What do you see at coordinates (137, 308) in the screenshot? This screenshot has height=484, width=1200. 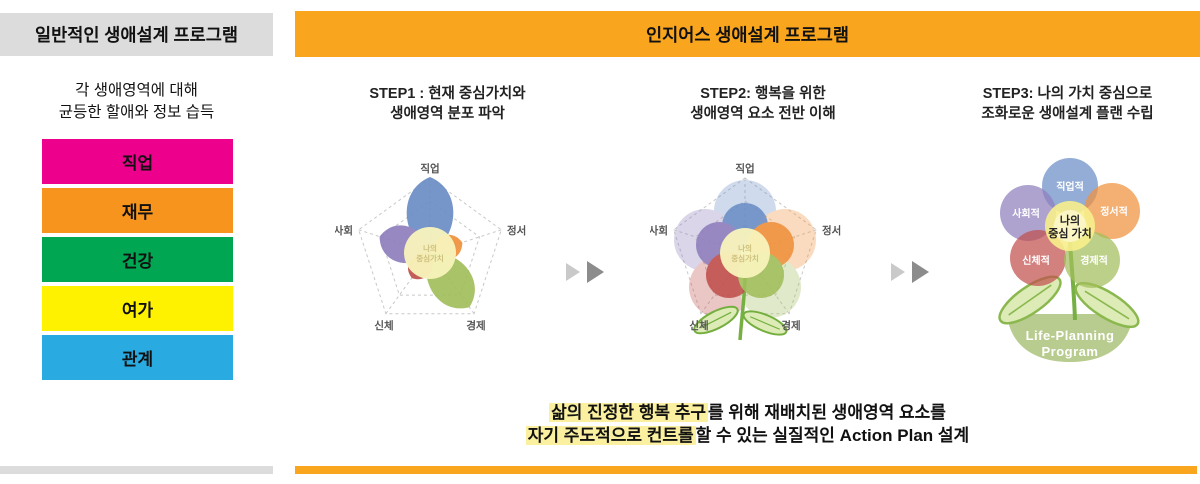 I see `bar-leisure: 여가` at bounding box center [137, 308].